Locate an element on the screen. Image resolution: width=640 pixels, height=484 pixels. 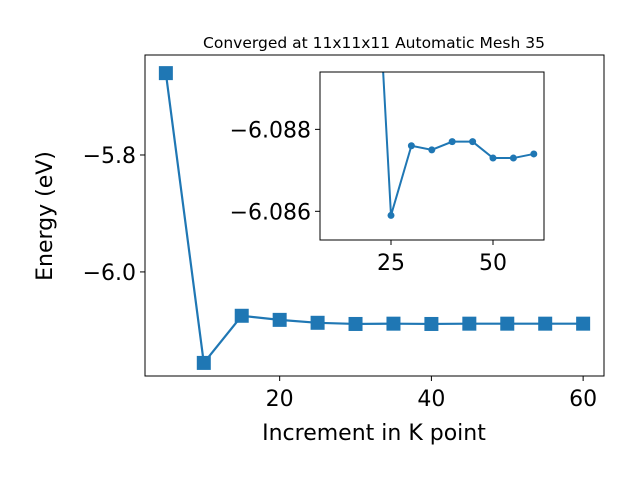
x-tick-label: 40 is located at coordinates (431, 399).